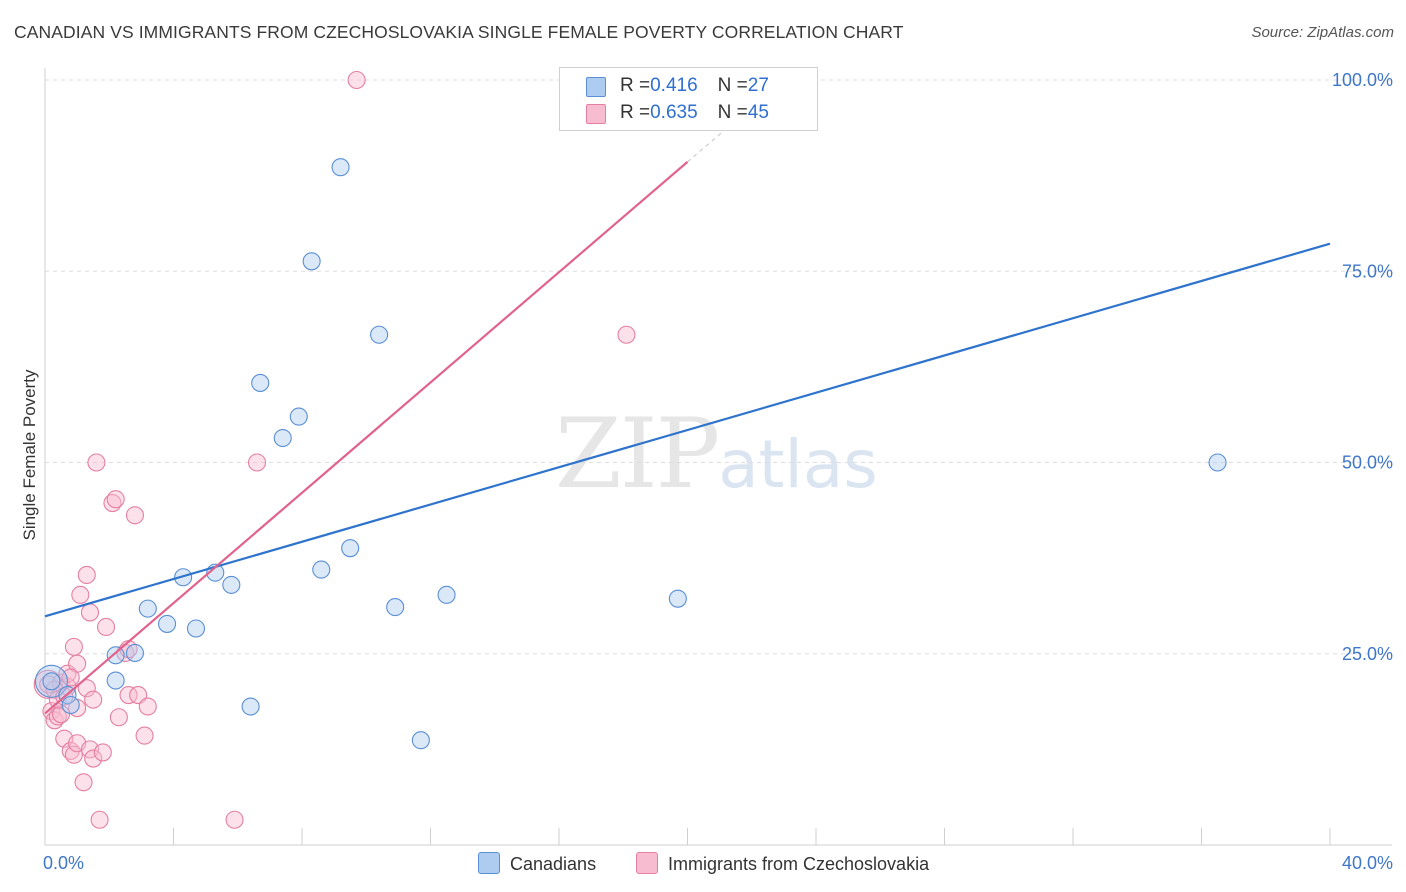  Describe the element at coordinates (798, 464) in the screenshot. I see `watermark-atlas: atlas` at that location.